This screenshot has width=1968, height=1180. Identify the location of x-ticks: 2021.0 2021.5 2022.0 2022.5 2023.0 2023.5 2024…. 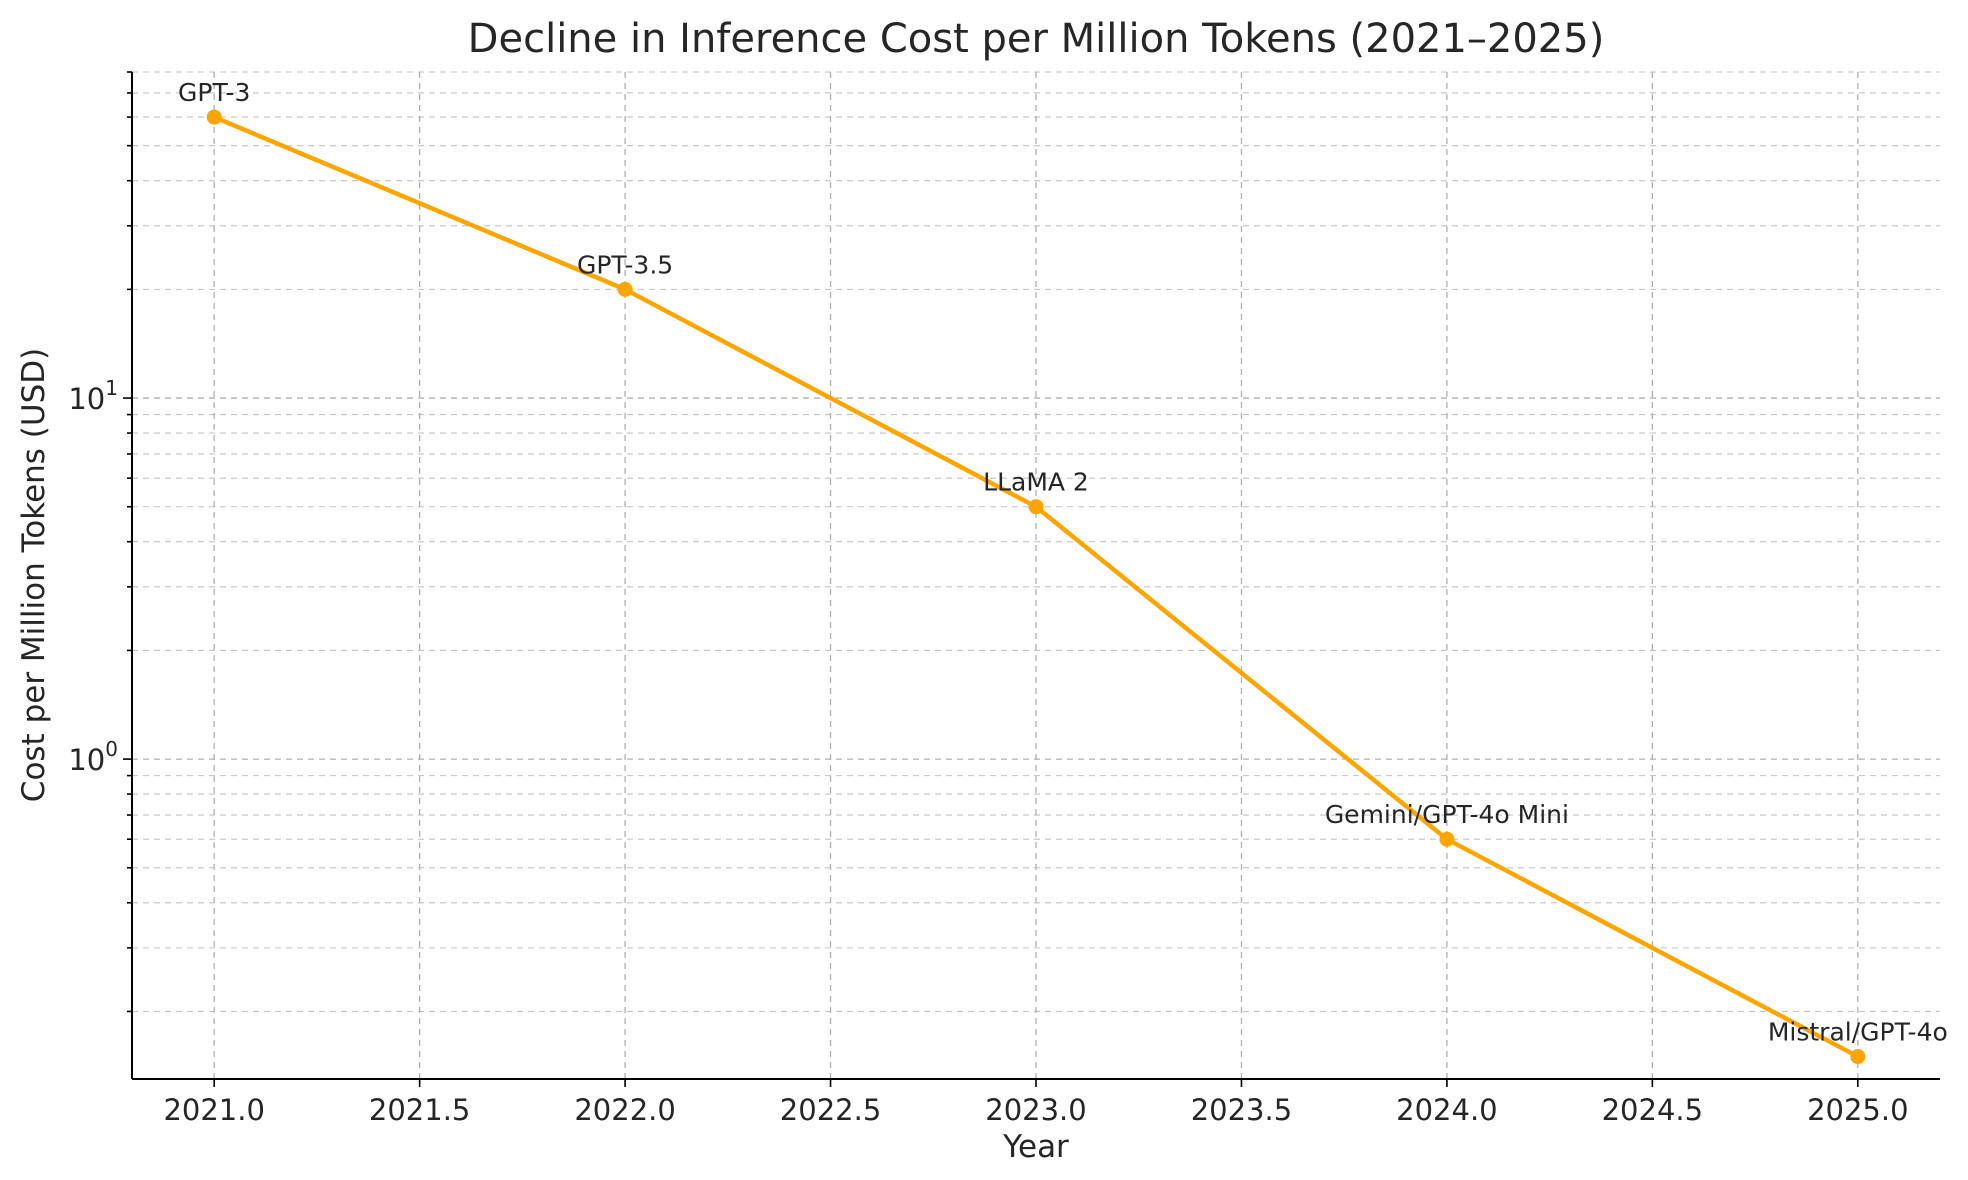
(1036, 1103).